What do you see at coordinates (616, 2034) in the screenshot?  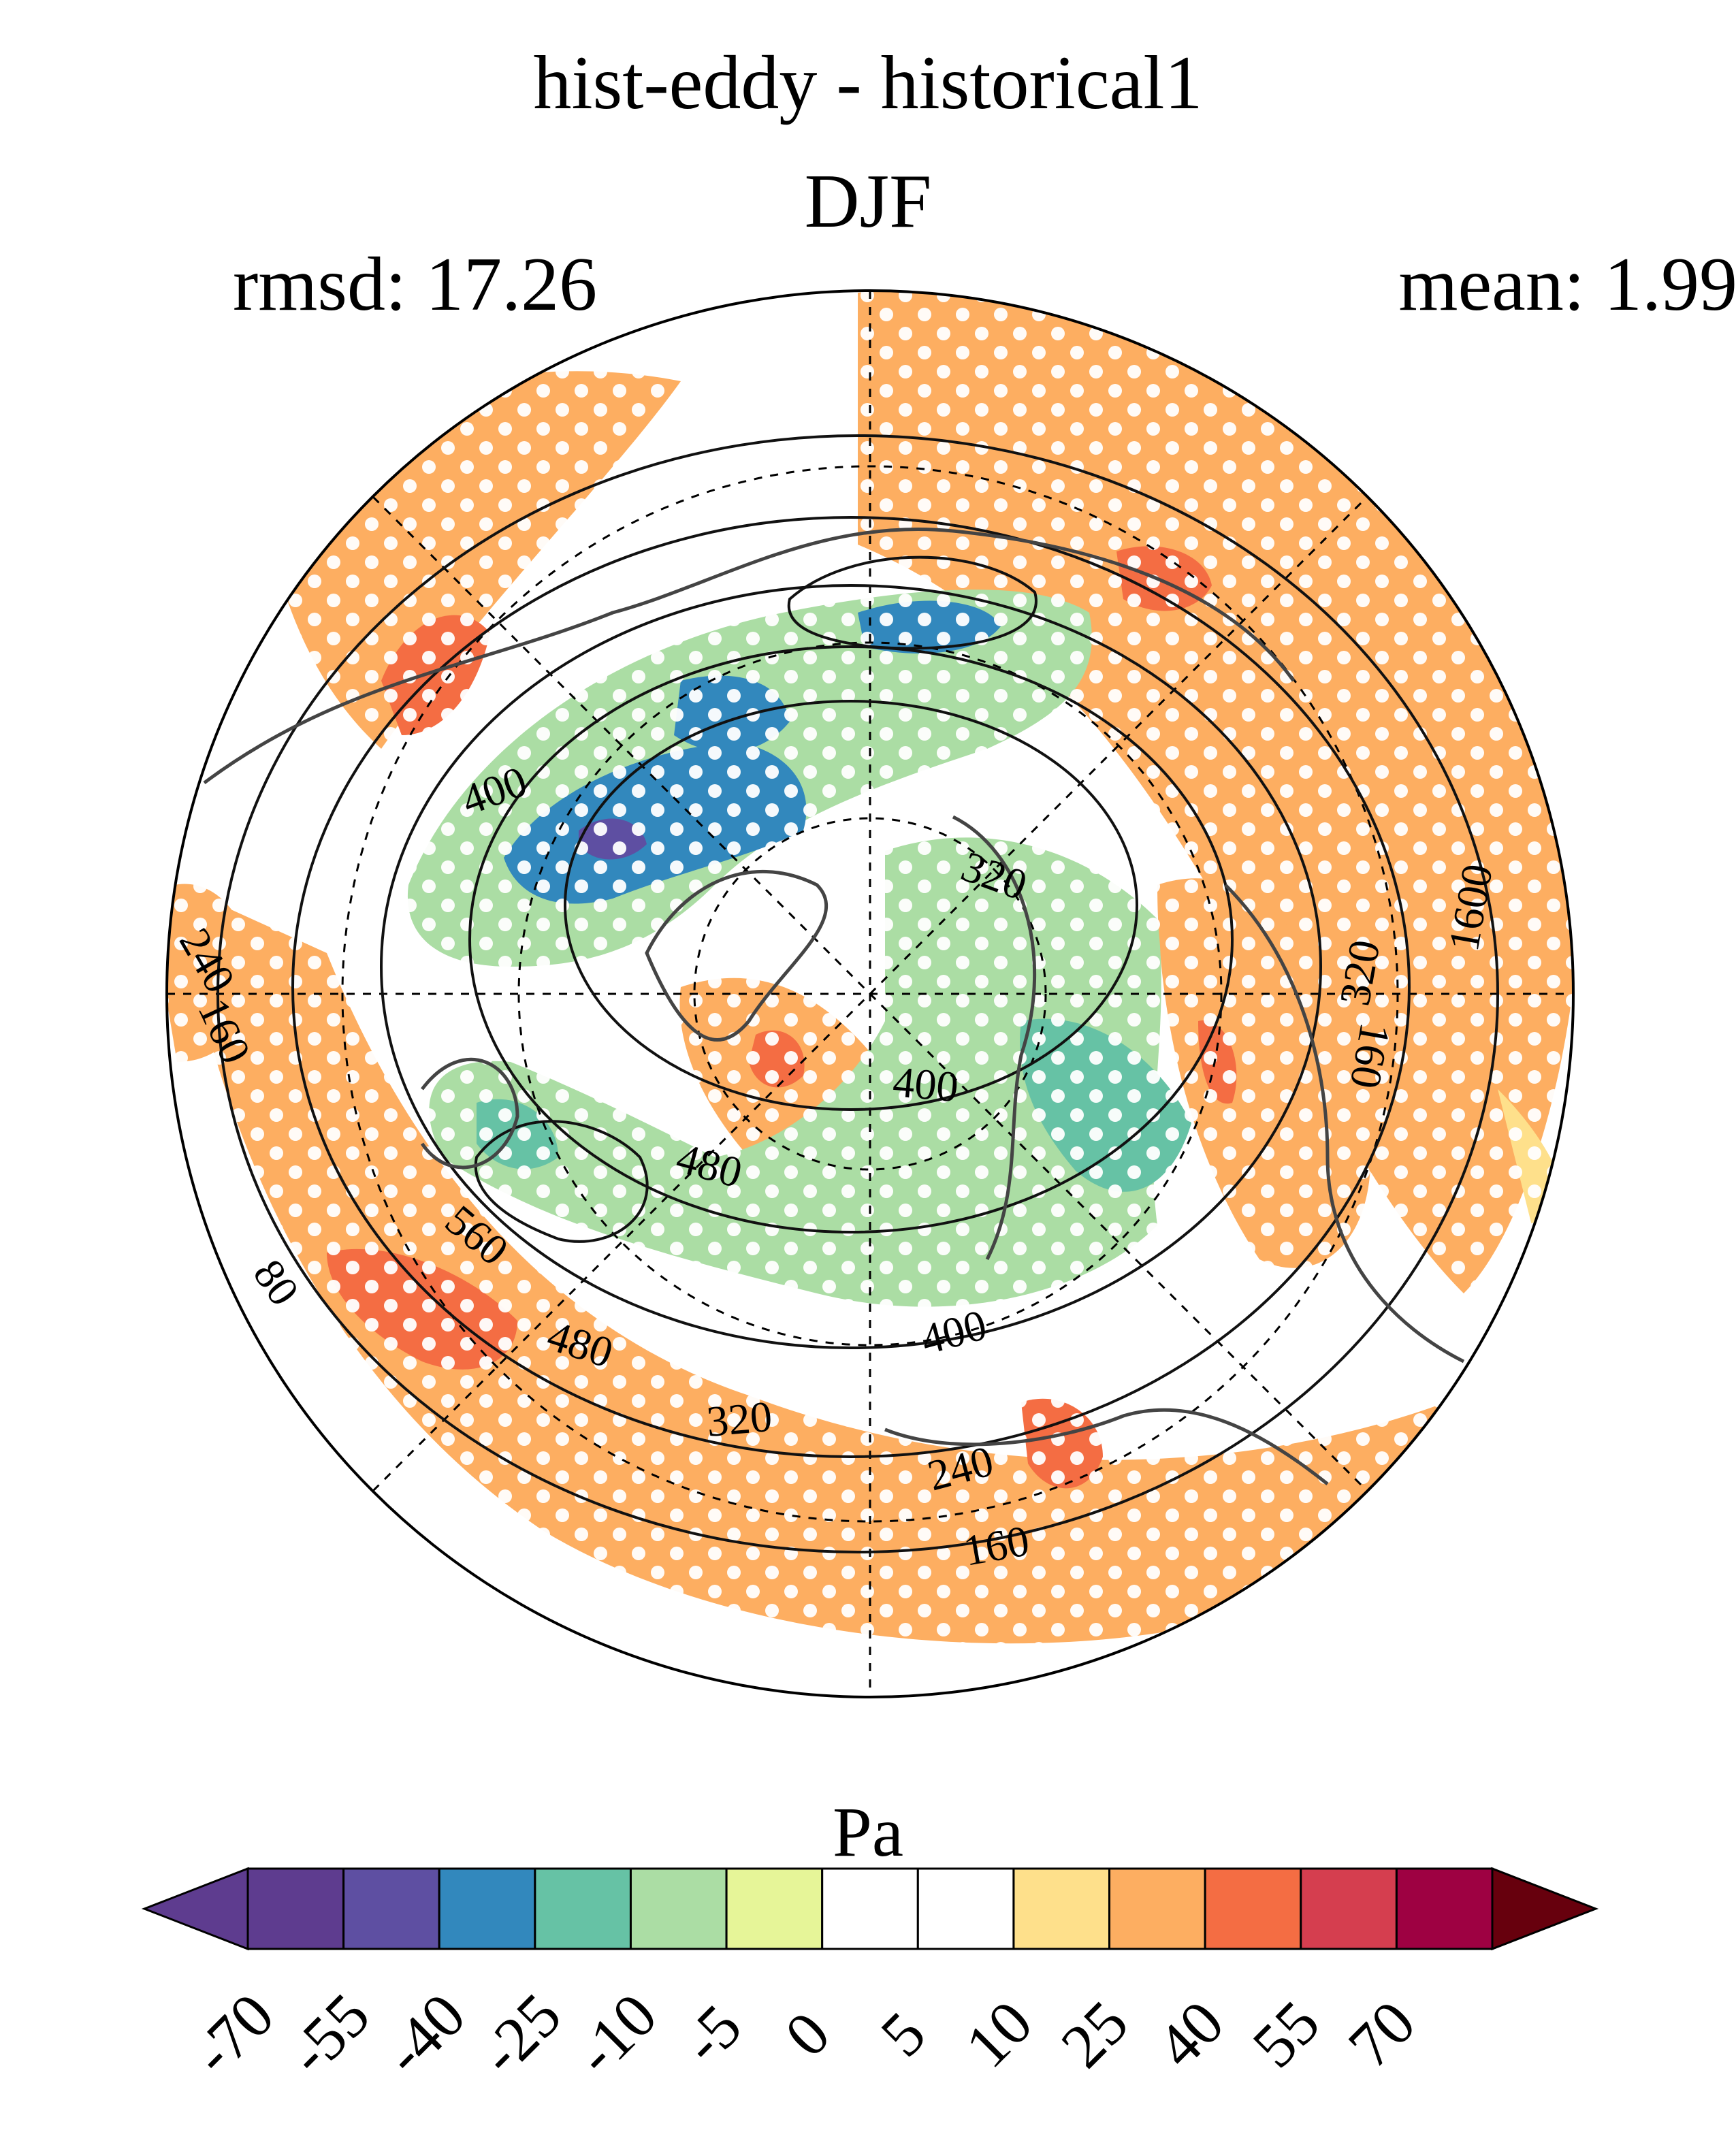 I see `colorbar-tick-label: -10` at bounding box center [616, 2034].